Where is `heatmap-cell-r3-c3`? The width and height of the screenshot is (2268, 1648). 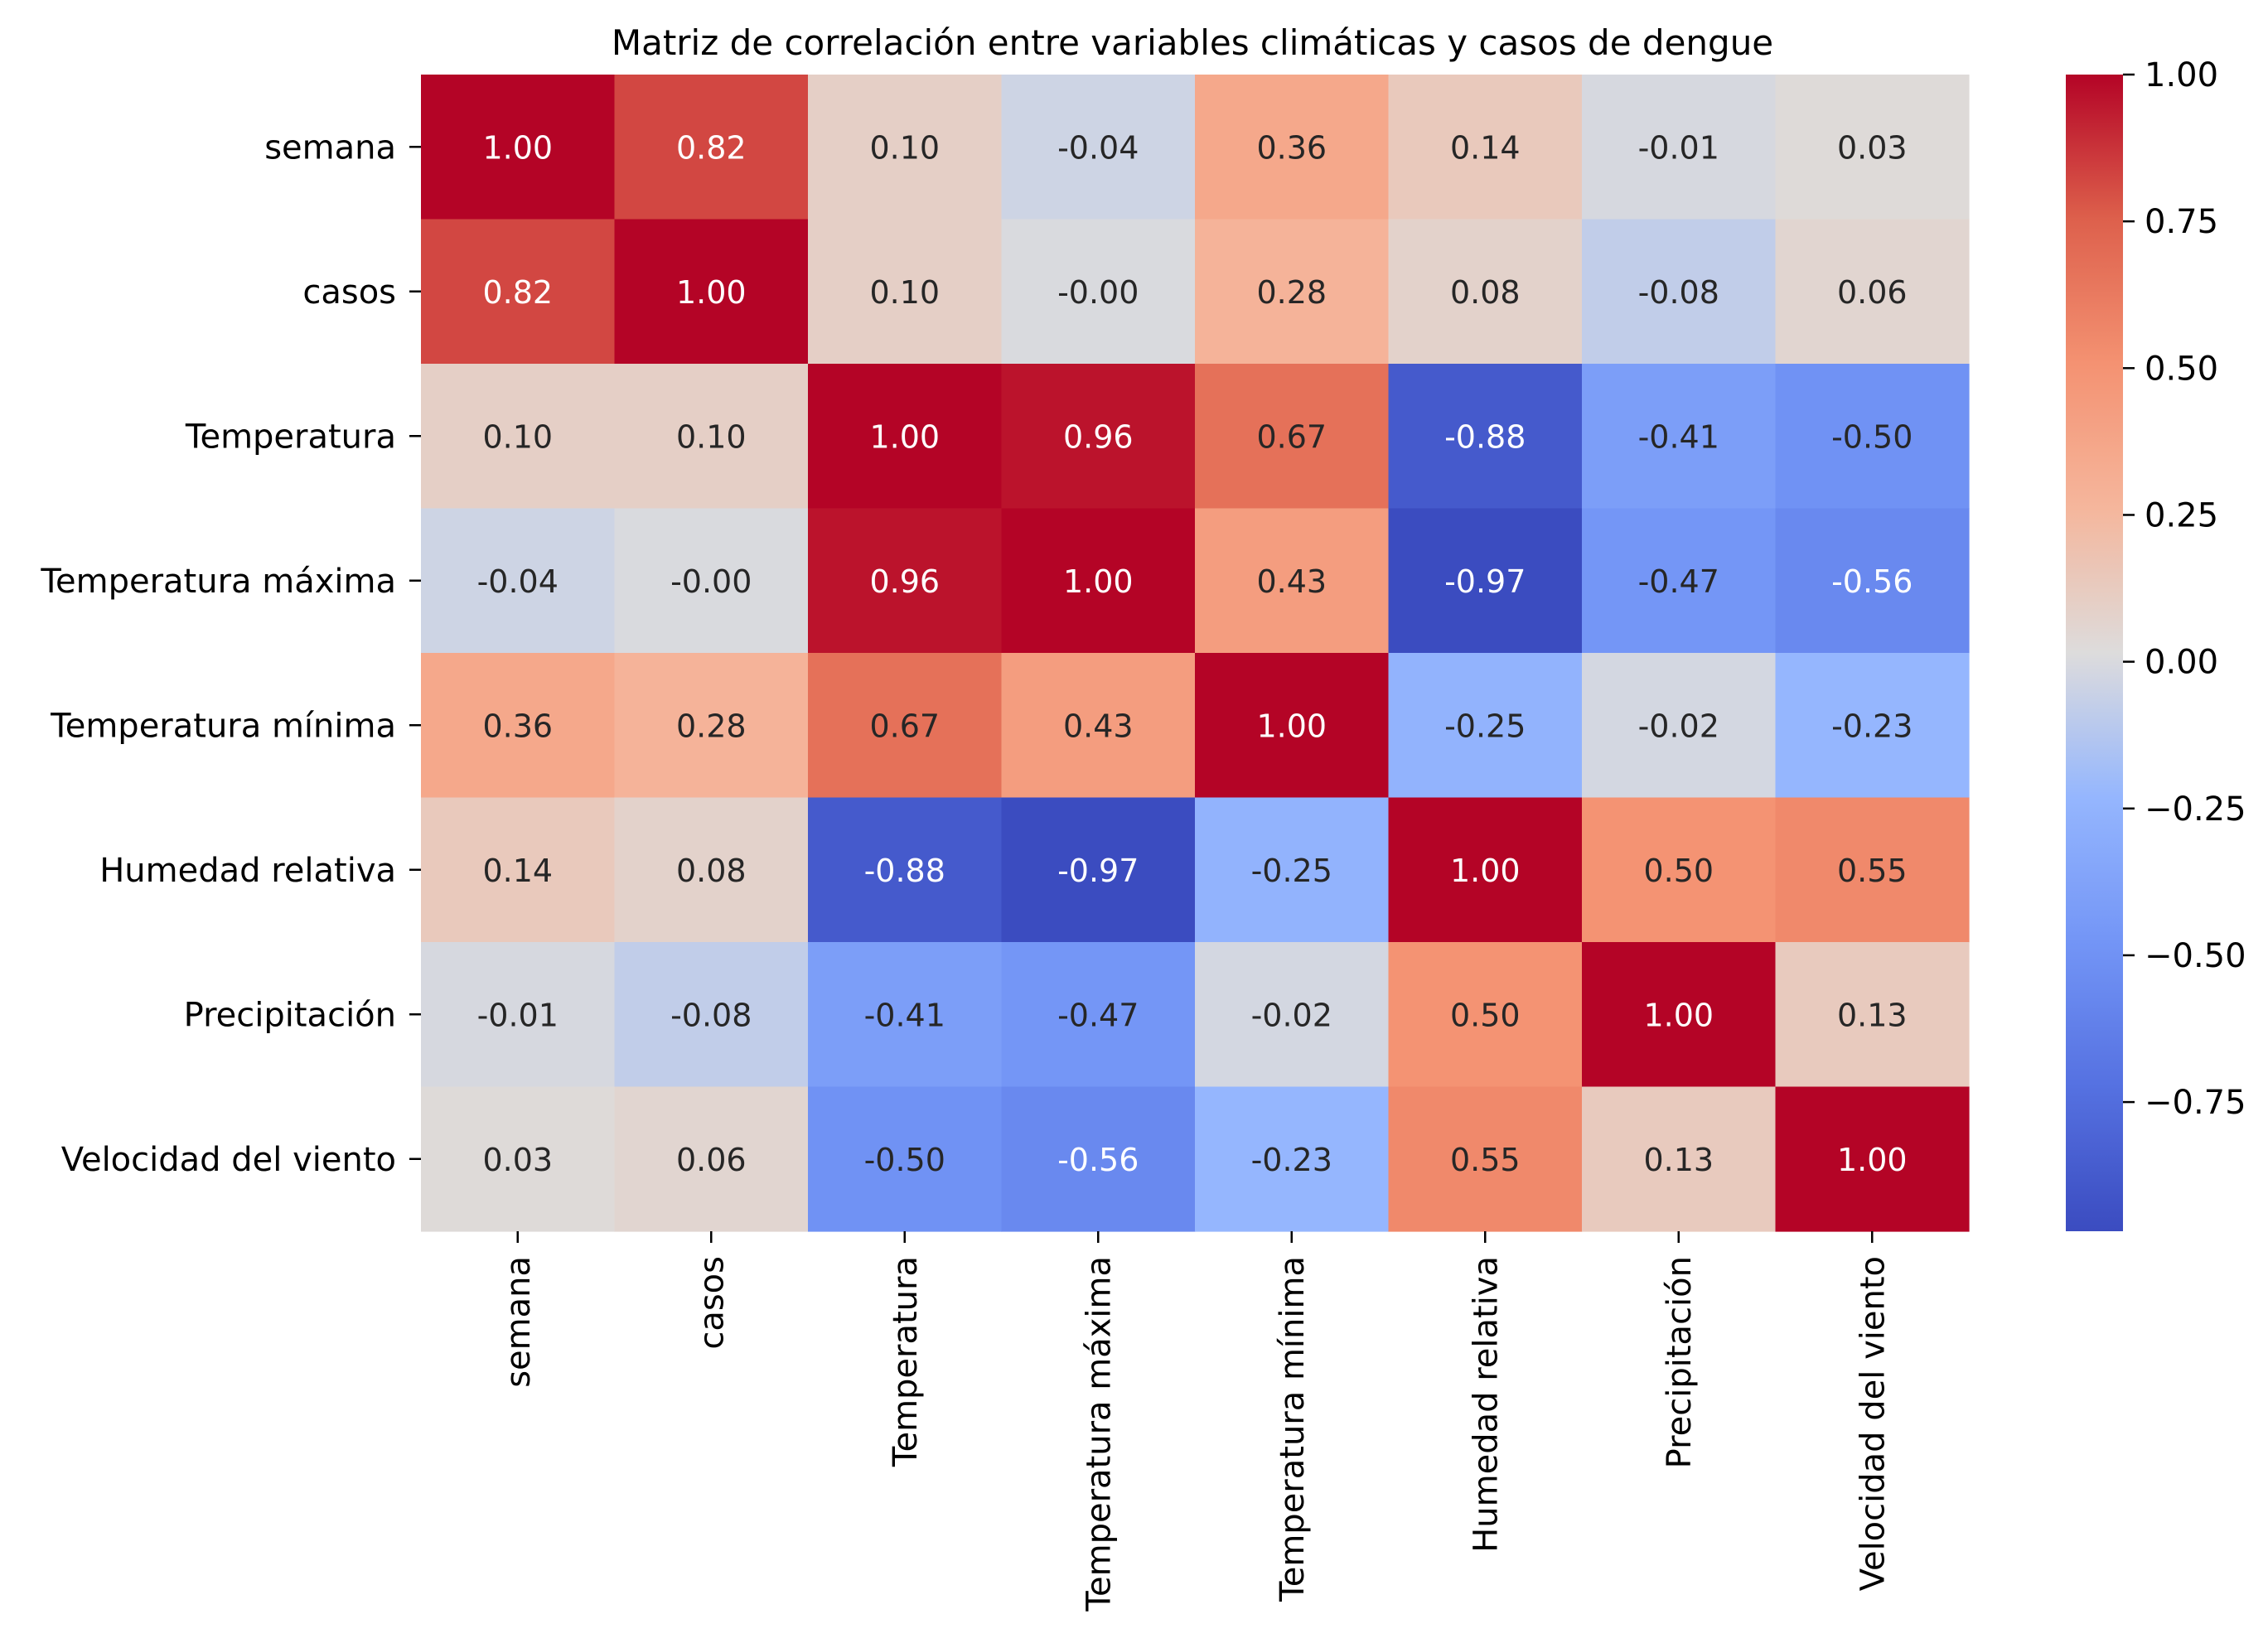
heatmap-cell-r3-c3 is located at coordinates (1099, 581).